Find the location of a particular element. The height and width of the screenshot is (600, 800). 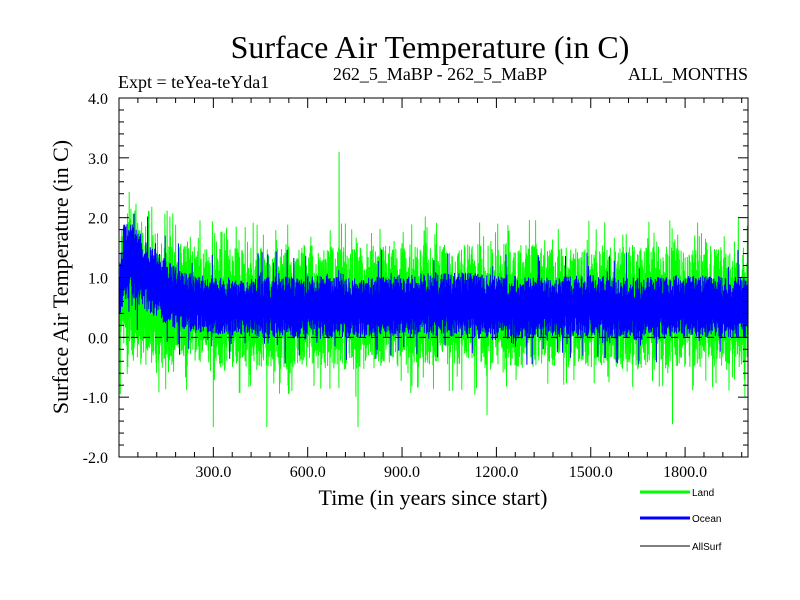

x-tick-label: 300.0 is located at coordinates (213, 472).